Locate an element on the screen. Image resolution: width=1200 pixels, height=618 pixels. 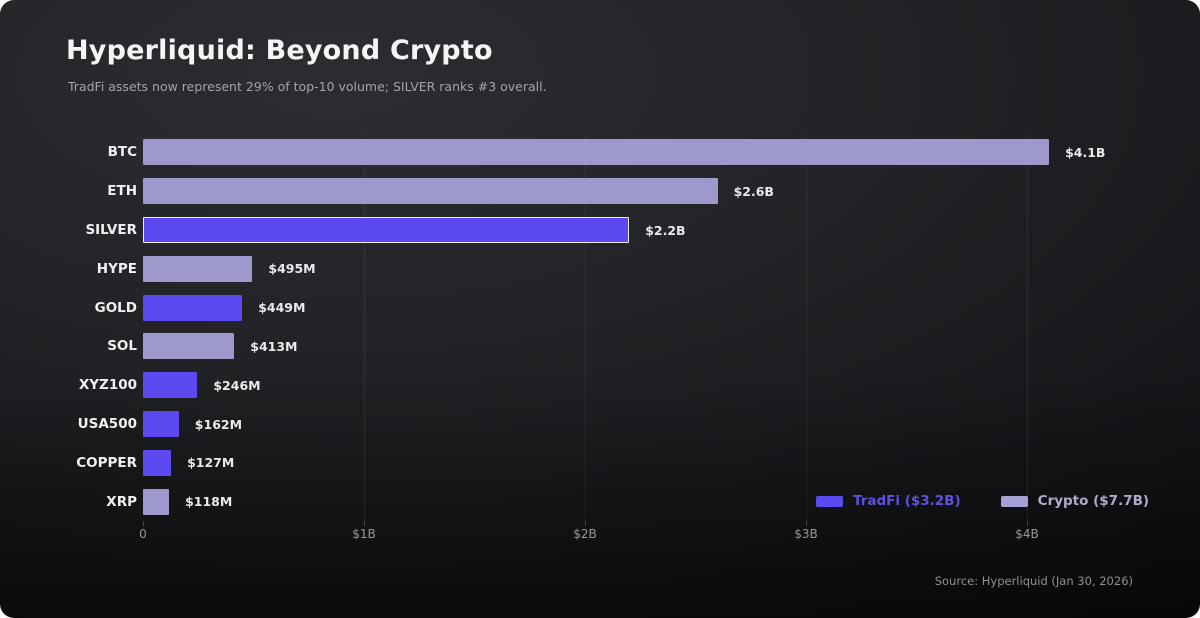
legend-swatch-tradfi is located at coordinates (829, 501).